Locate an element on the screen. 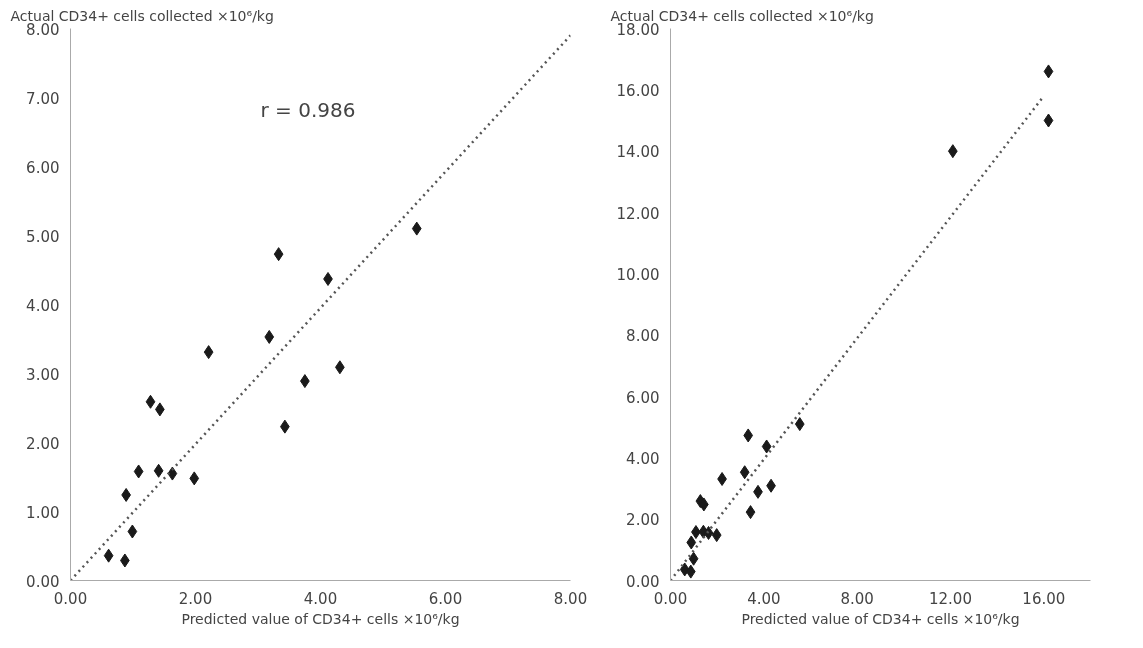  x-tick-label: 12.00 is located at coordinates (950, 598).